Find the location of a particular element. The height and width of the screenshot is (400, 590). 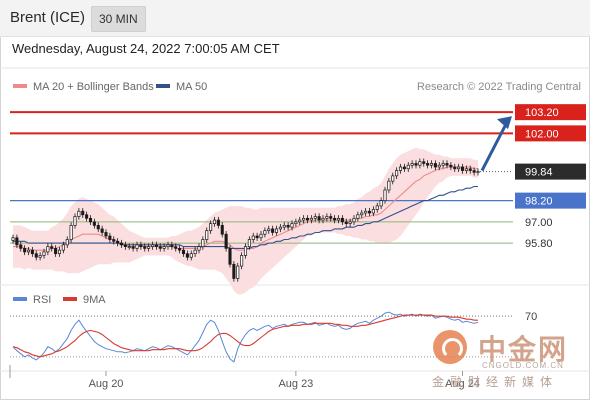

rsi-level-70-label: 70 is located at coordinates (531, 317).